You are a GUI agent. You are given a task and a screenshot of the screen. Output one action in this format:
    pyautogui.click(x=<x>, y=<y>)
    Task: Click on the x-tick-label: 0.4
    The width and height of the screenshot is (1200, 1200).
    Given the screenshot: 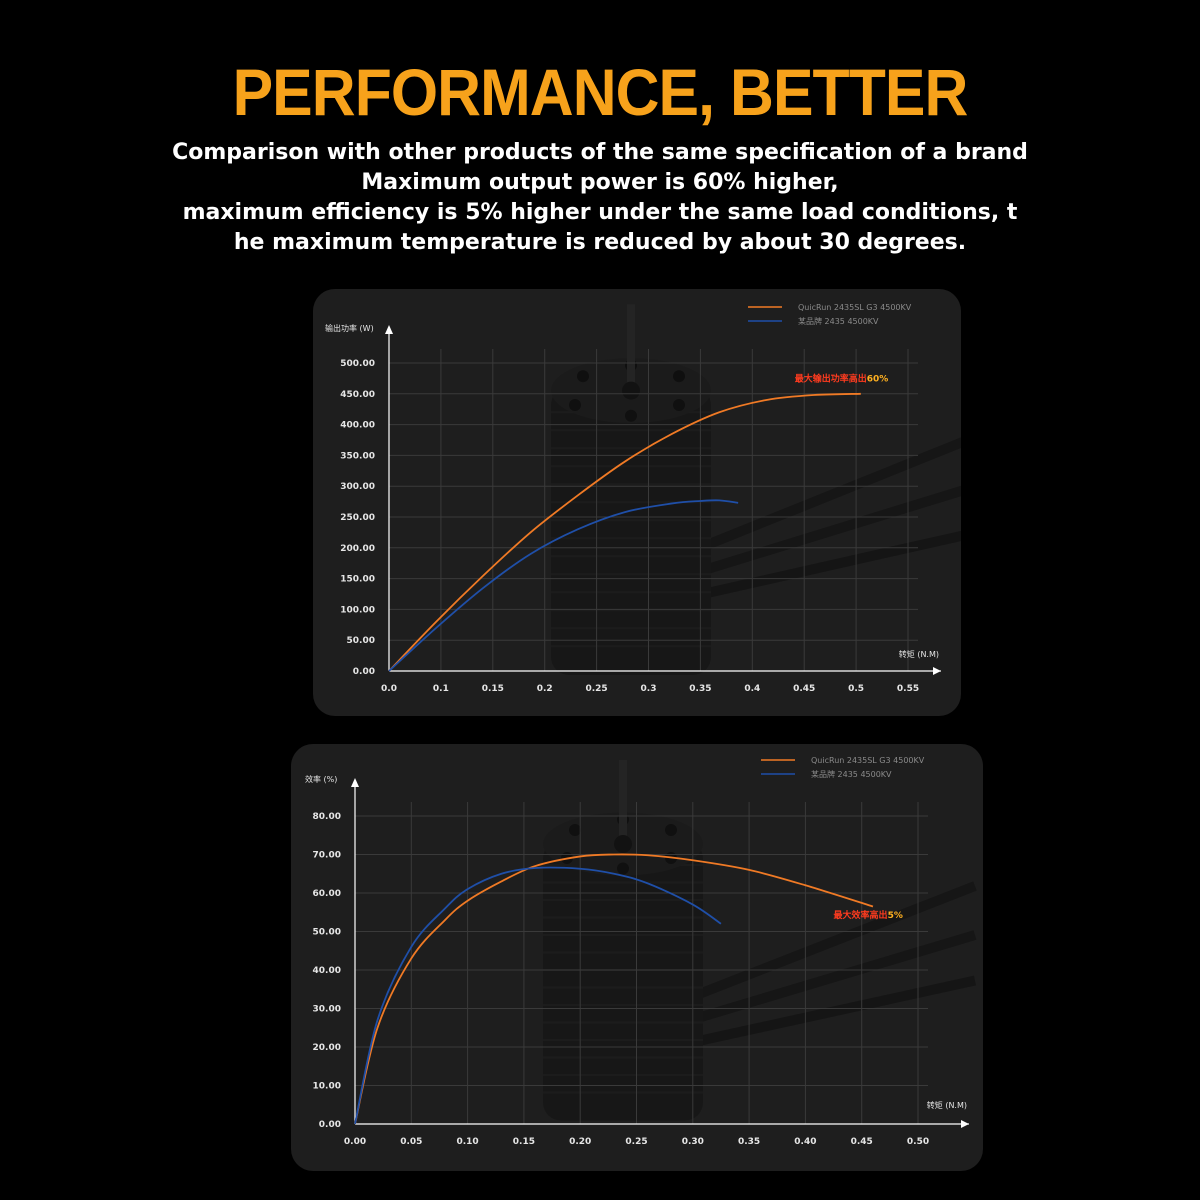 What is the action you would take?
    pyautogui.click(x=752, y=689)
    